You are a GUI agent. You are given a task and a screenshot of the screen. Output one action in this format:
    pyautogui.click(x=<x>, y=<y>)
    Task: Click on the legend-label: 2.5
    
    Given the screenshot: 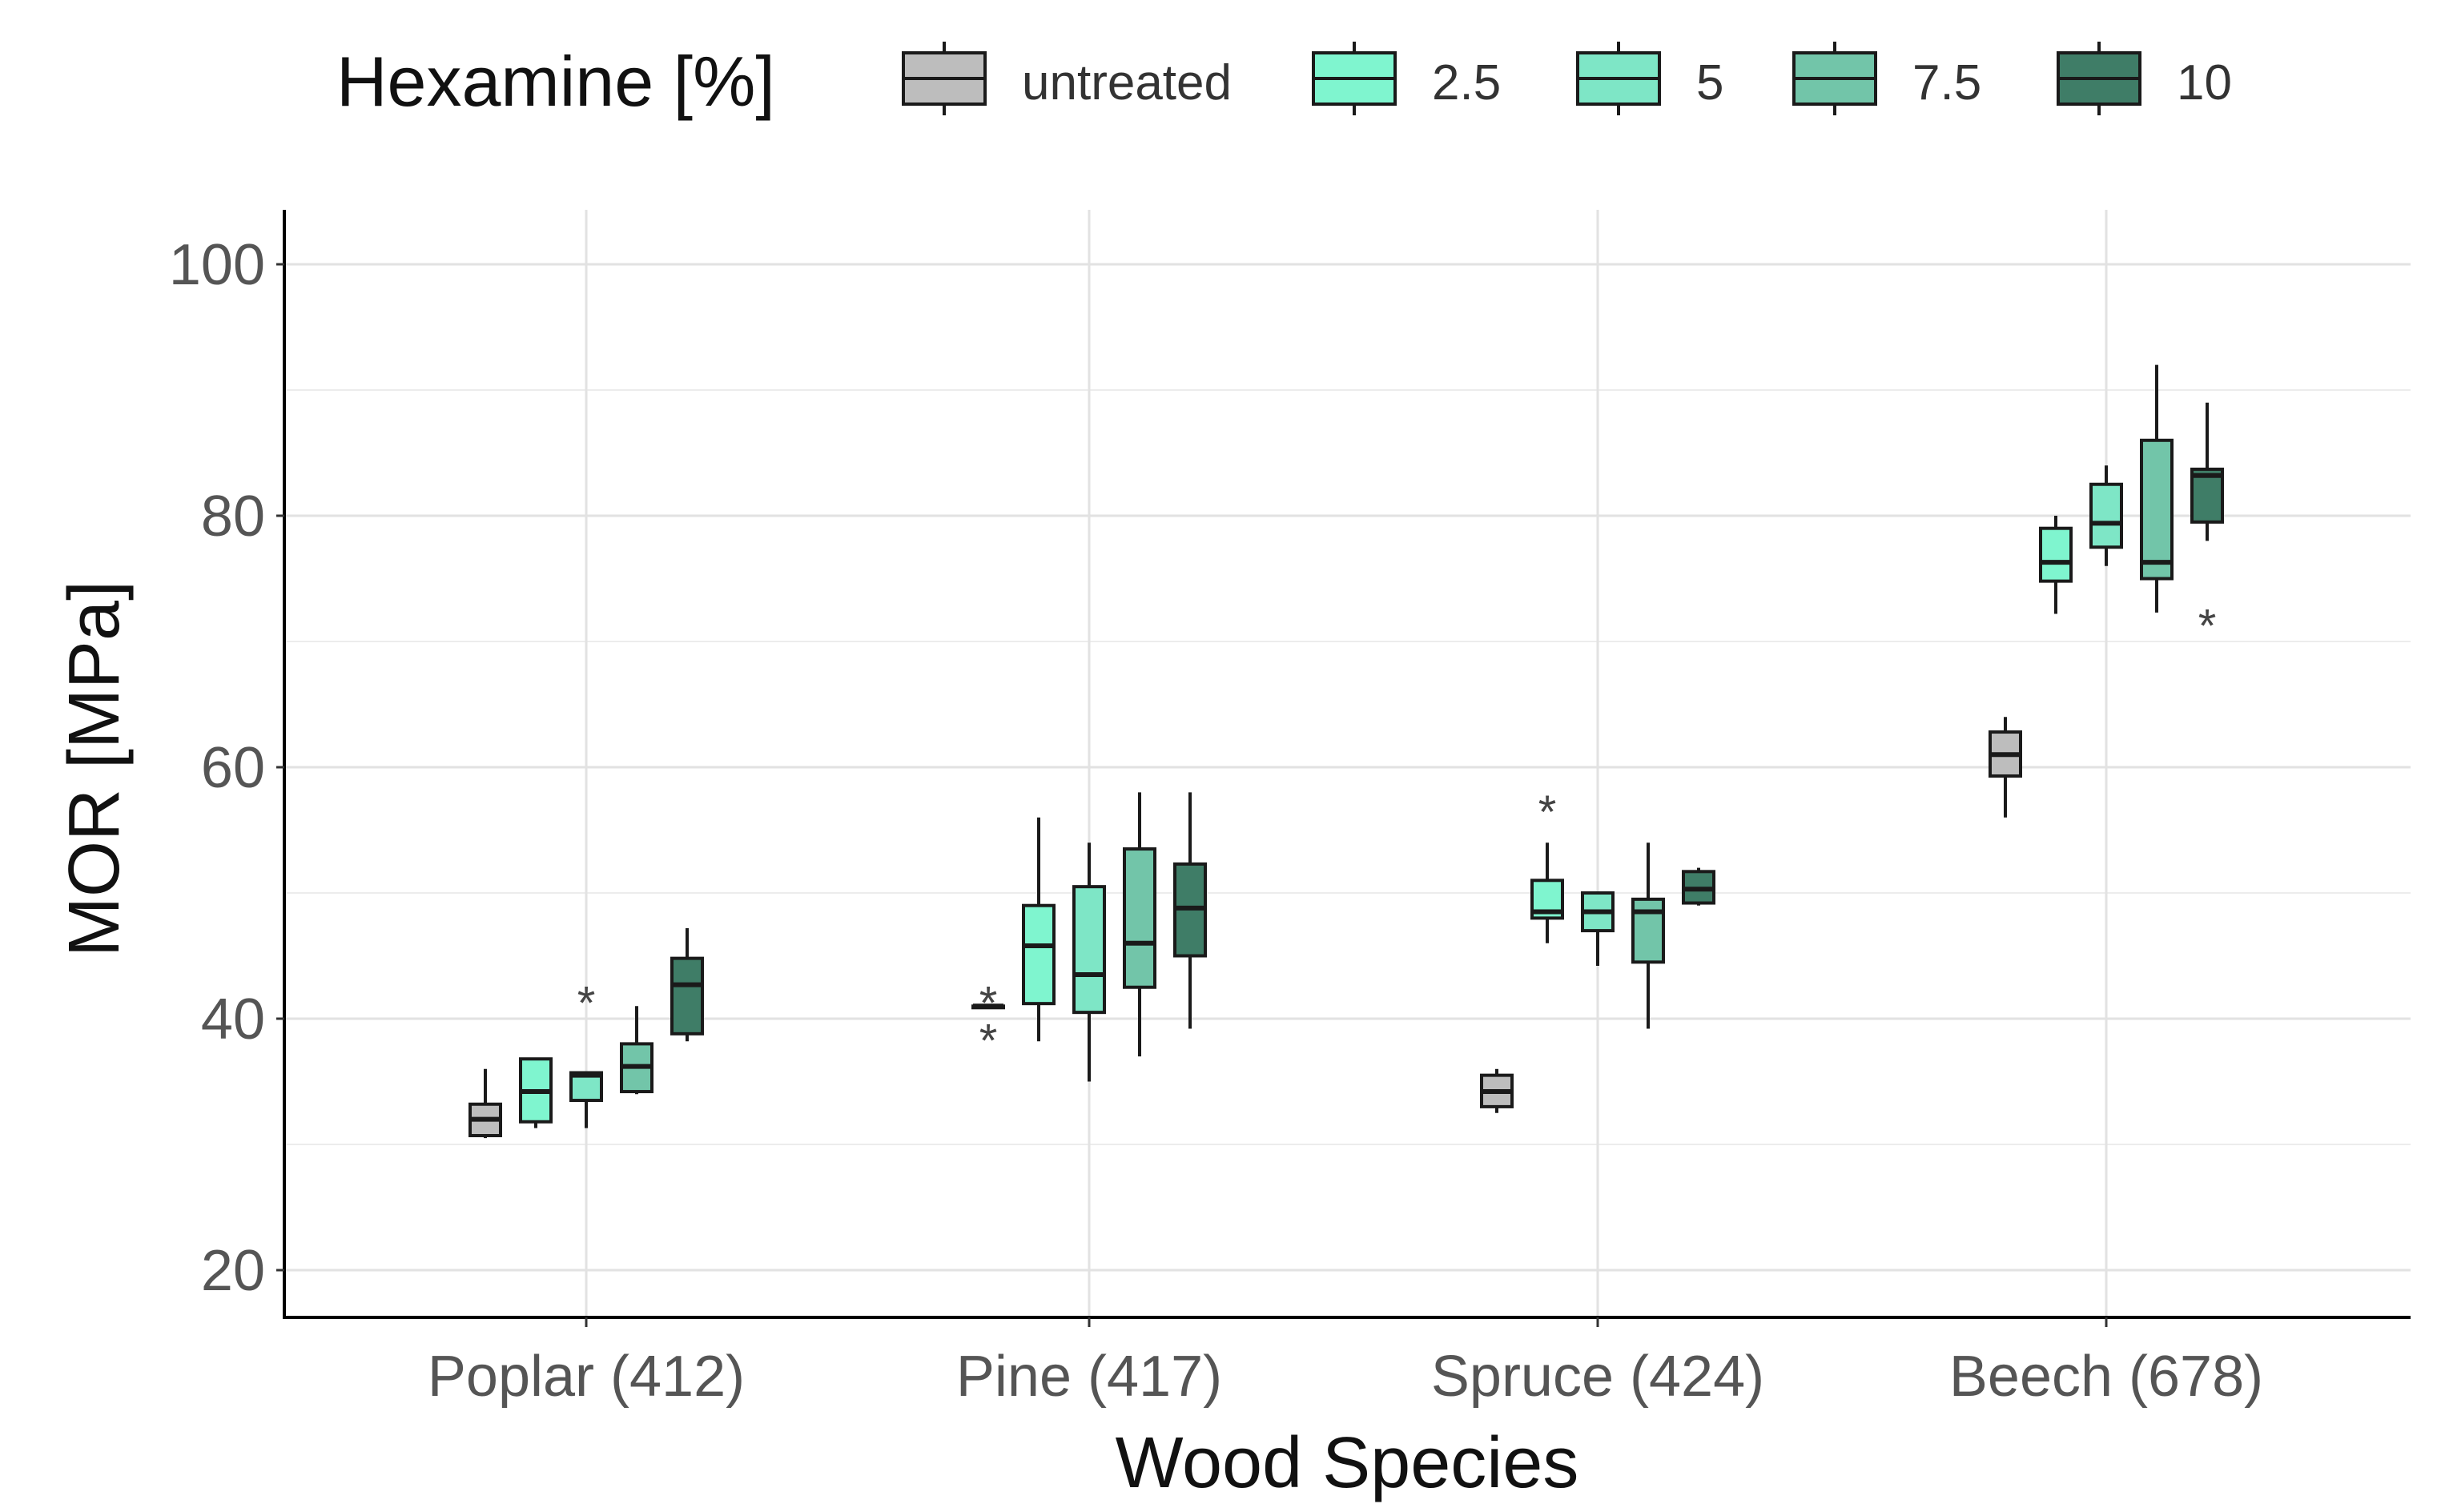 What is the action you would take?
    pyautogui.click(x=1467, y=83)
    